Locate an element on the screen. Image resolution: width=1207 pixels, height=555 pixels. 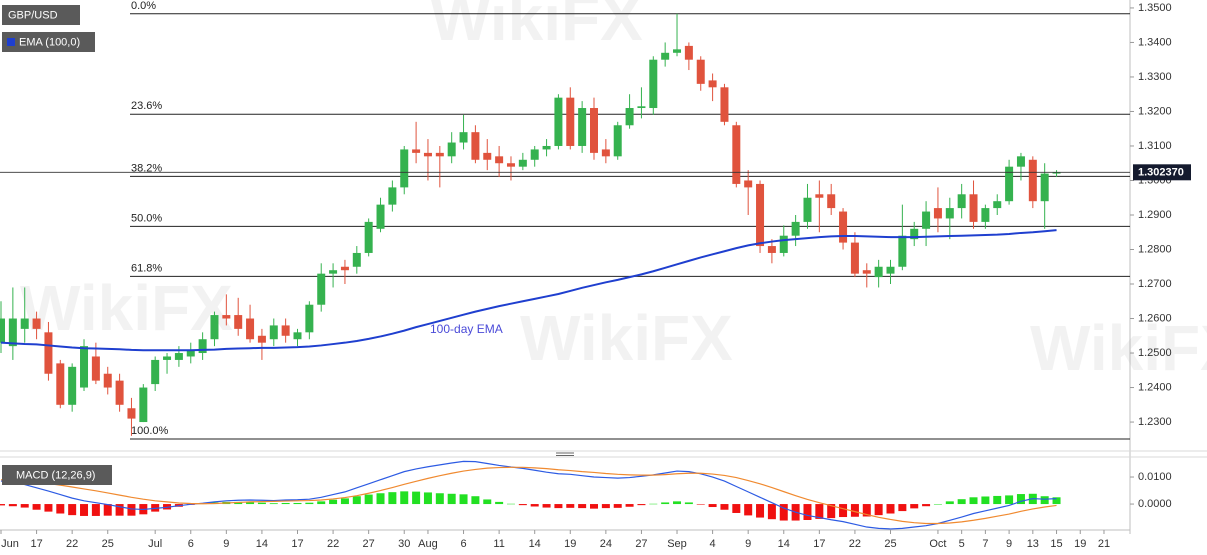
x-tick-label: 17 is located at coordinates (297, 544).